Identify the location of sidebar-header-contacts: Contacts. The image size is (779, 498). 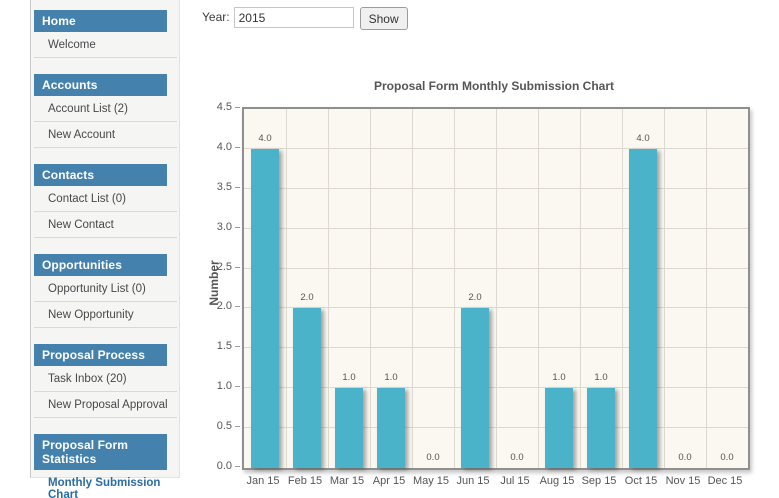
(100, 175).